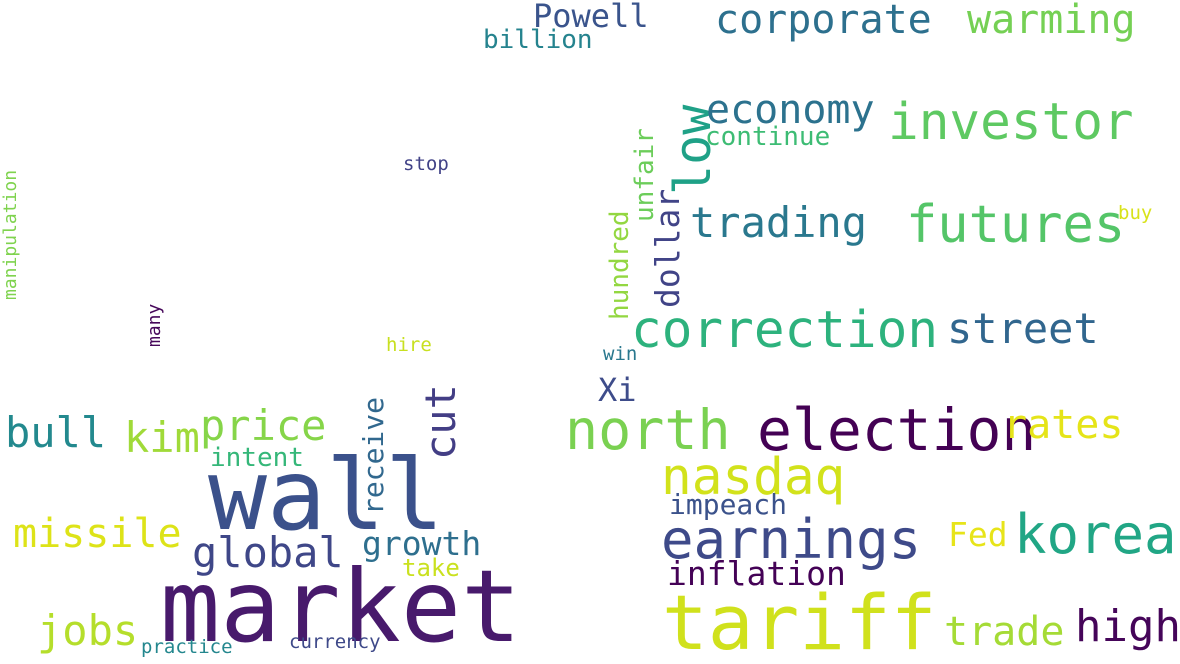 Image resolution: width=1180 pixels, height=664 pixels. I want to click on word-global: global, so click(268, 552).